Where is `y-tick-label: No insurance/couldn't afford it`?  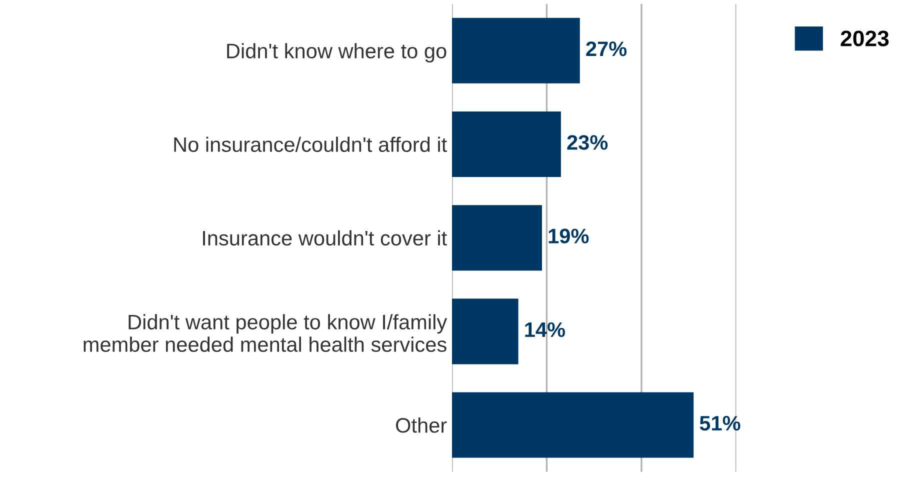 y-tick-label: No insurance/couldn't afford it is located at coordinates (310, 144).